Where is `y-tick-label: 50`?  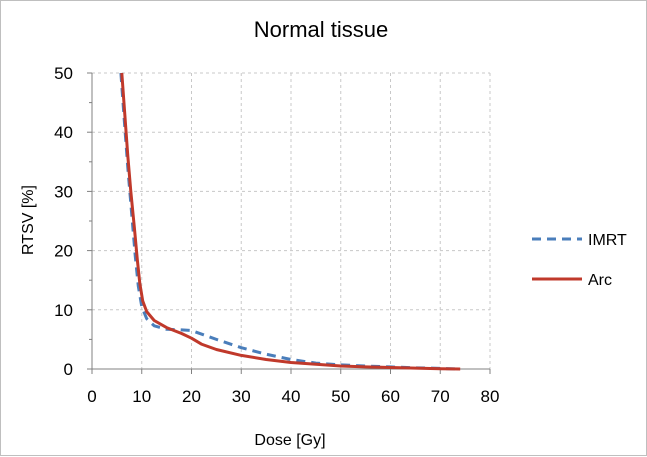 y-tick-label: 50 is located at coordinates (63, 73).